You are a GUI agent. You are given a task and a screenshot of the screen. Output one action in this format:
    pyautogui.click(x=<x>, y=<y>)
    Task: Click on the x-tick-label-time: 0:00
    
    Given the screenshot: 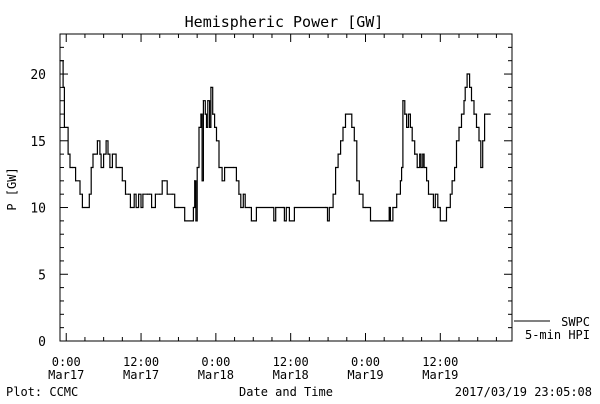 What is the action you would take?
    pyautogui.click(x=66, y=362)
    